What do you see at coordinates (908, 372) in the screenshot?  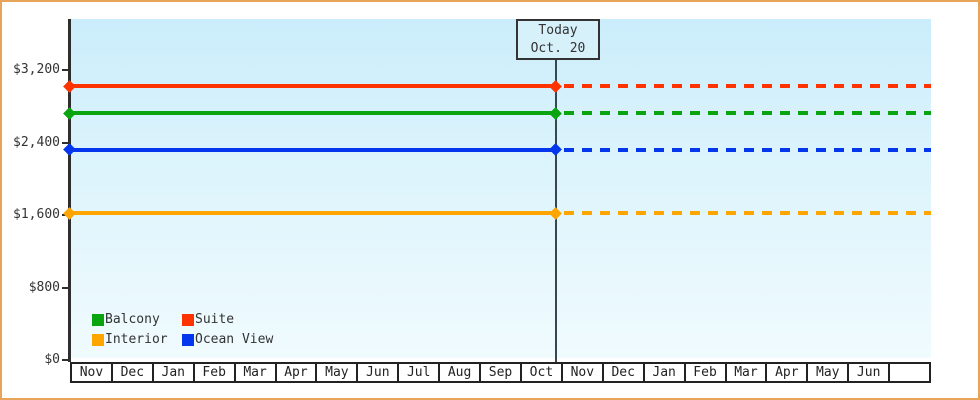 I see `month-cell-empty` at bounding box center [908, 372].